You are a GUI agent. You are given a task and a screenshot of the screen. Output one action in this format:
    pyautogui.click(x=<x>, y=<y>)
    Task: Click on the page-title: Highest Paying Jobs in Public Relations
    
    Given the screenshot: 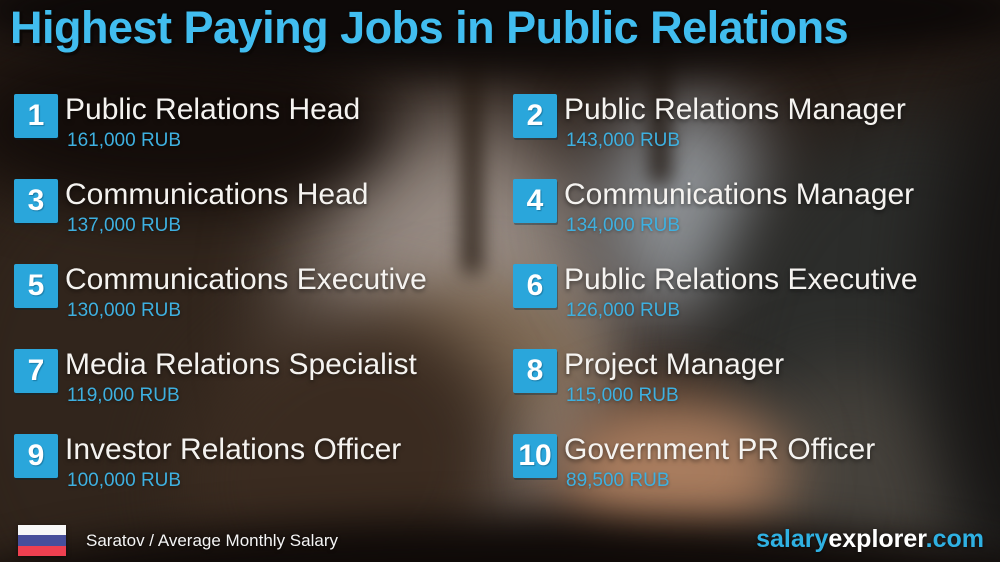 What is the action you would take?
    pyautogui.click(x=429, y=27)
    